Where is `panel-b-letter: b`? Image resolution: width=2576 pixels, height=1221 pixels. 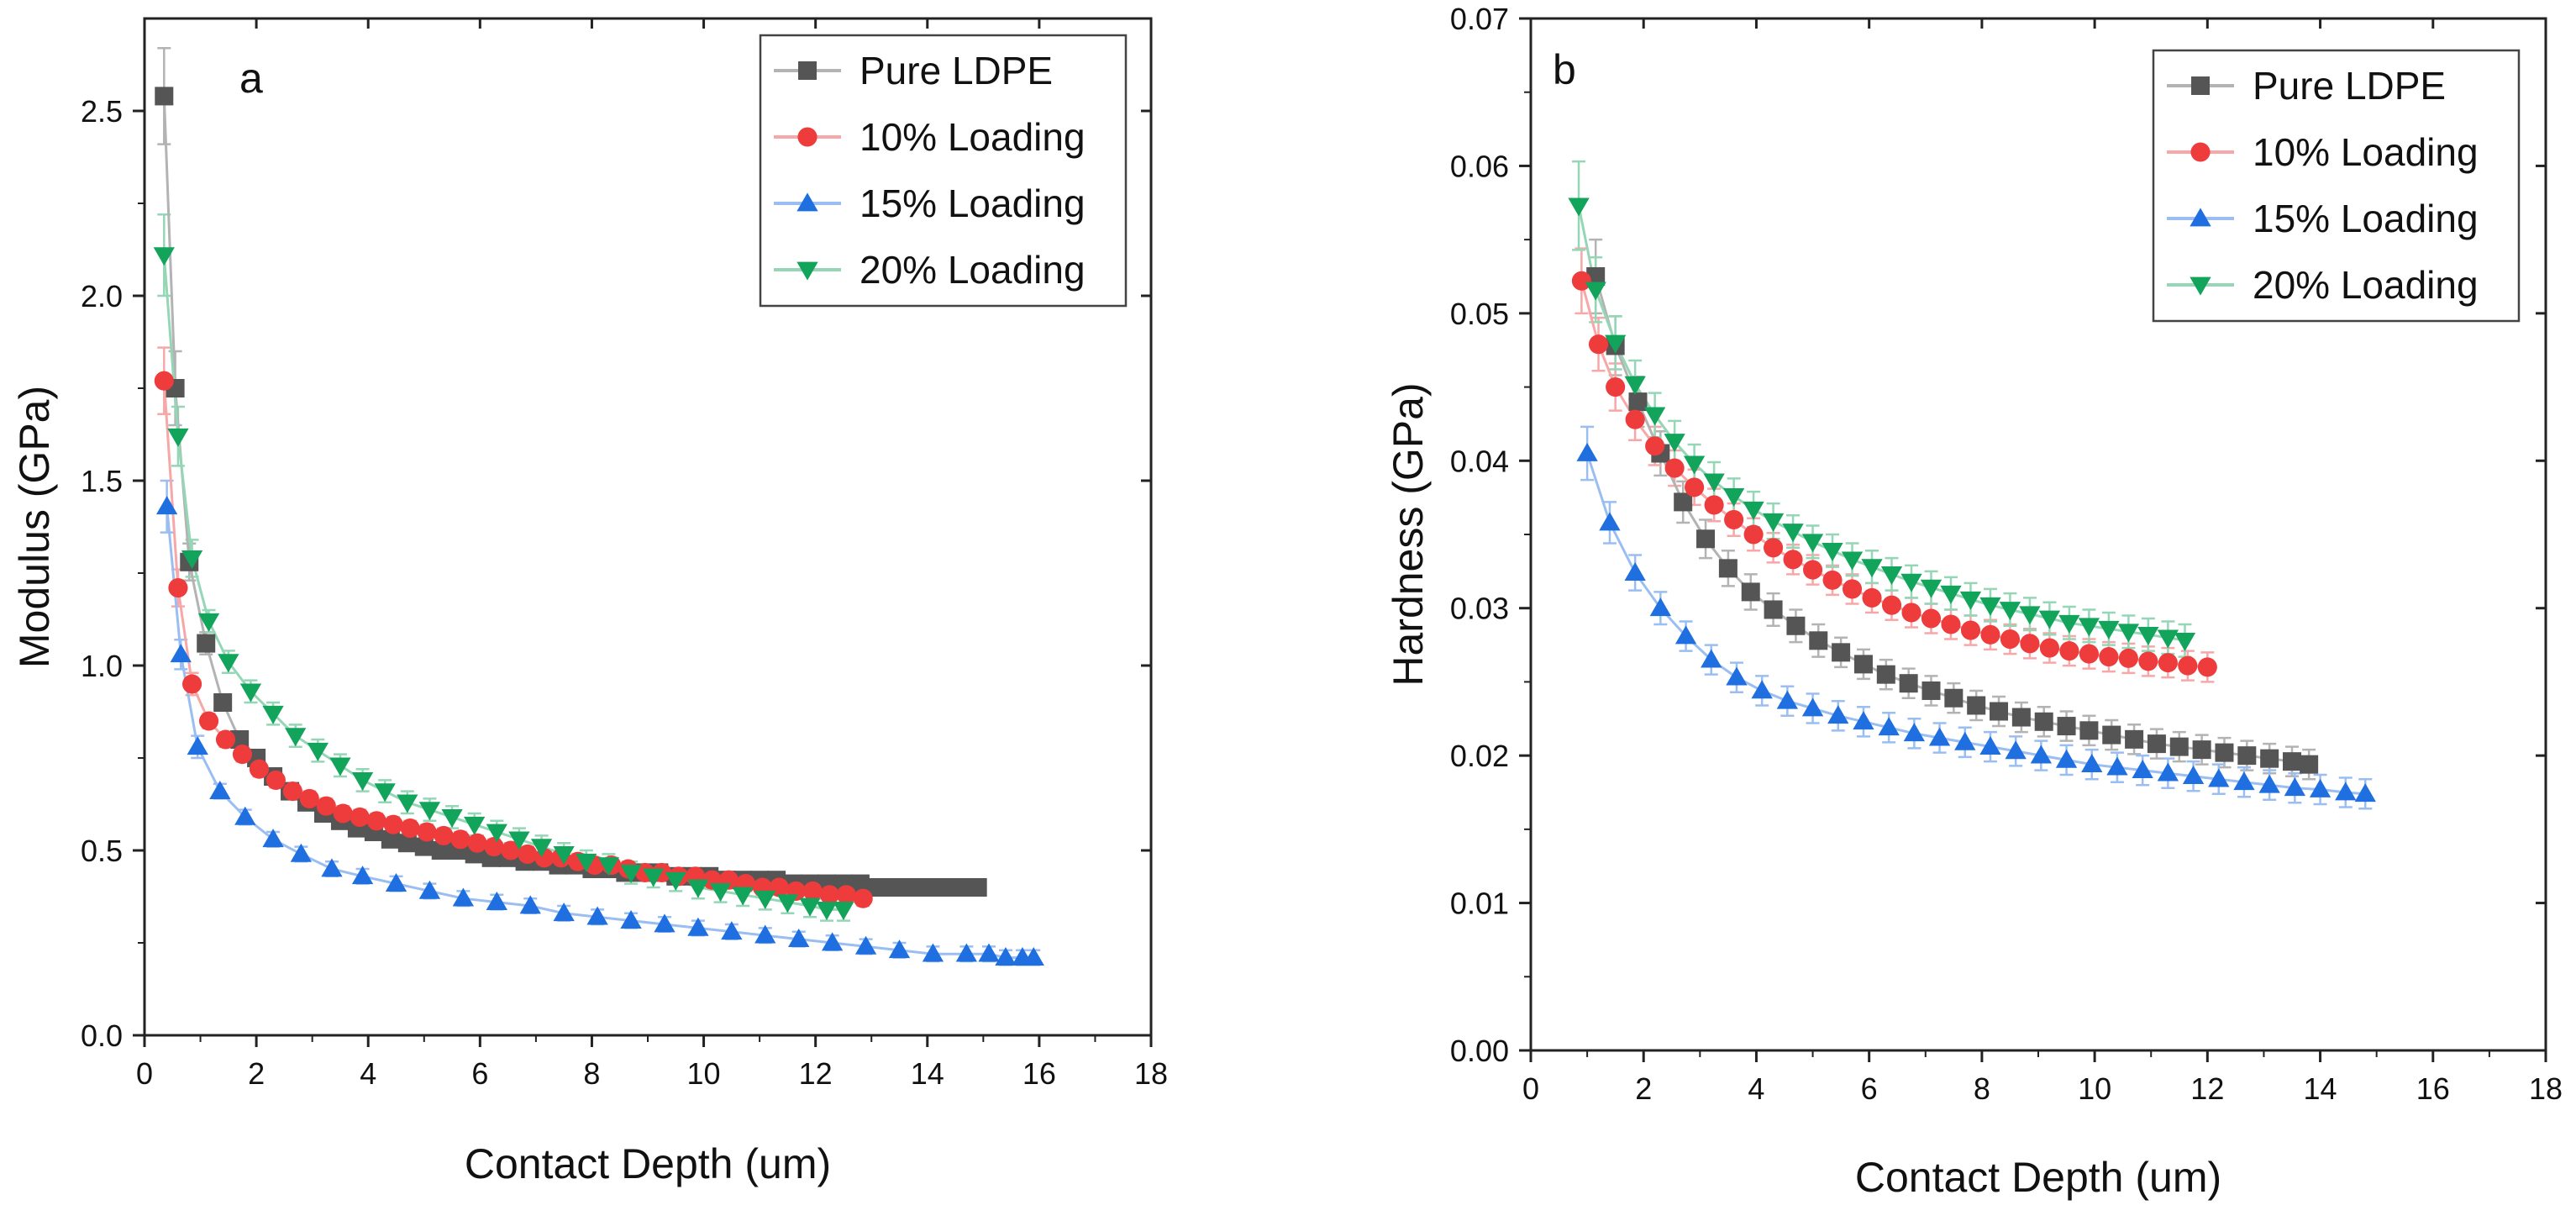
panel-b-letter: b is located at coordinates (1564, 69).